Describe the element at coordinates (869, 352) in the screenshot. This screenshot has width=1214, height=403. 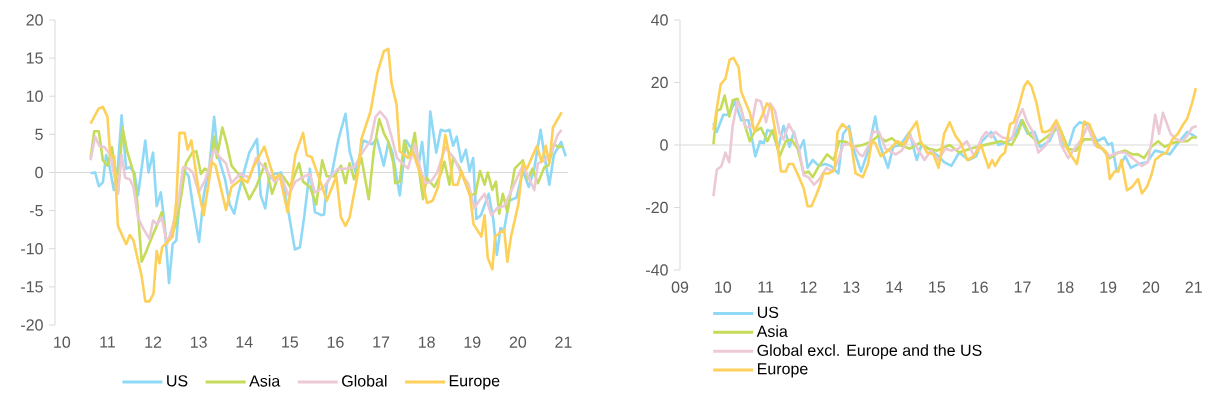
I see `legend-label: Global excl. Europe and the US` at that location.